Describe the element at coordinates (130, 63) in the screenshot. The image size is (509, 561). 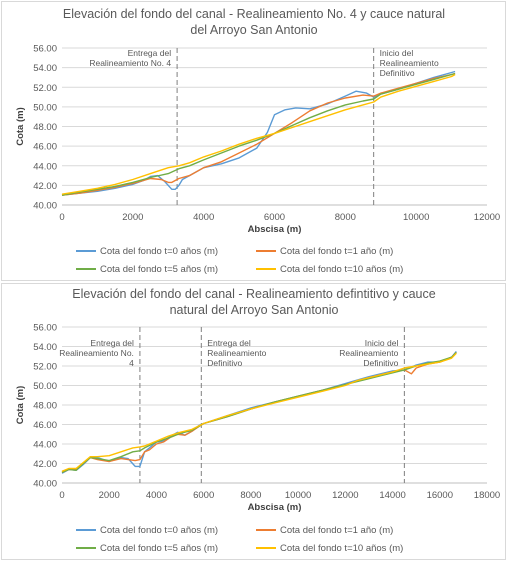
I see `annotation-text: Realineamiento No. 4` at that location.